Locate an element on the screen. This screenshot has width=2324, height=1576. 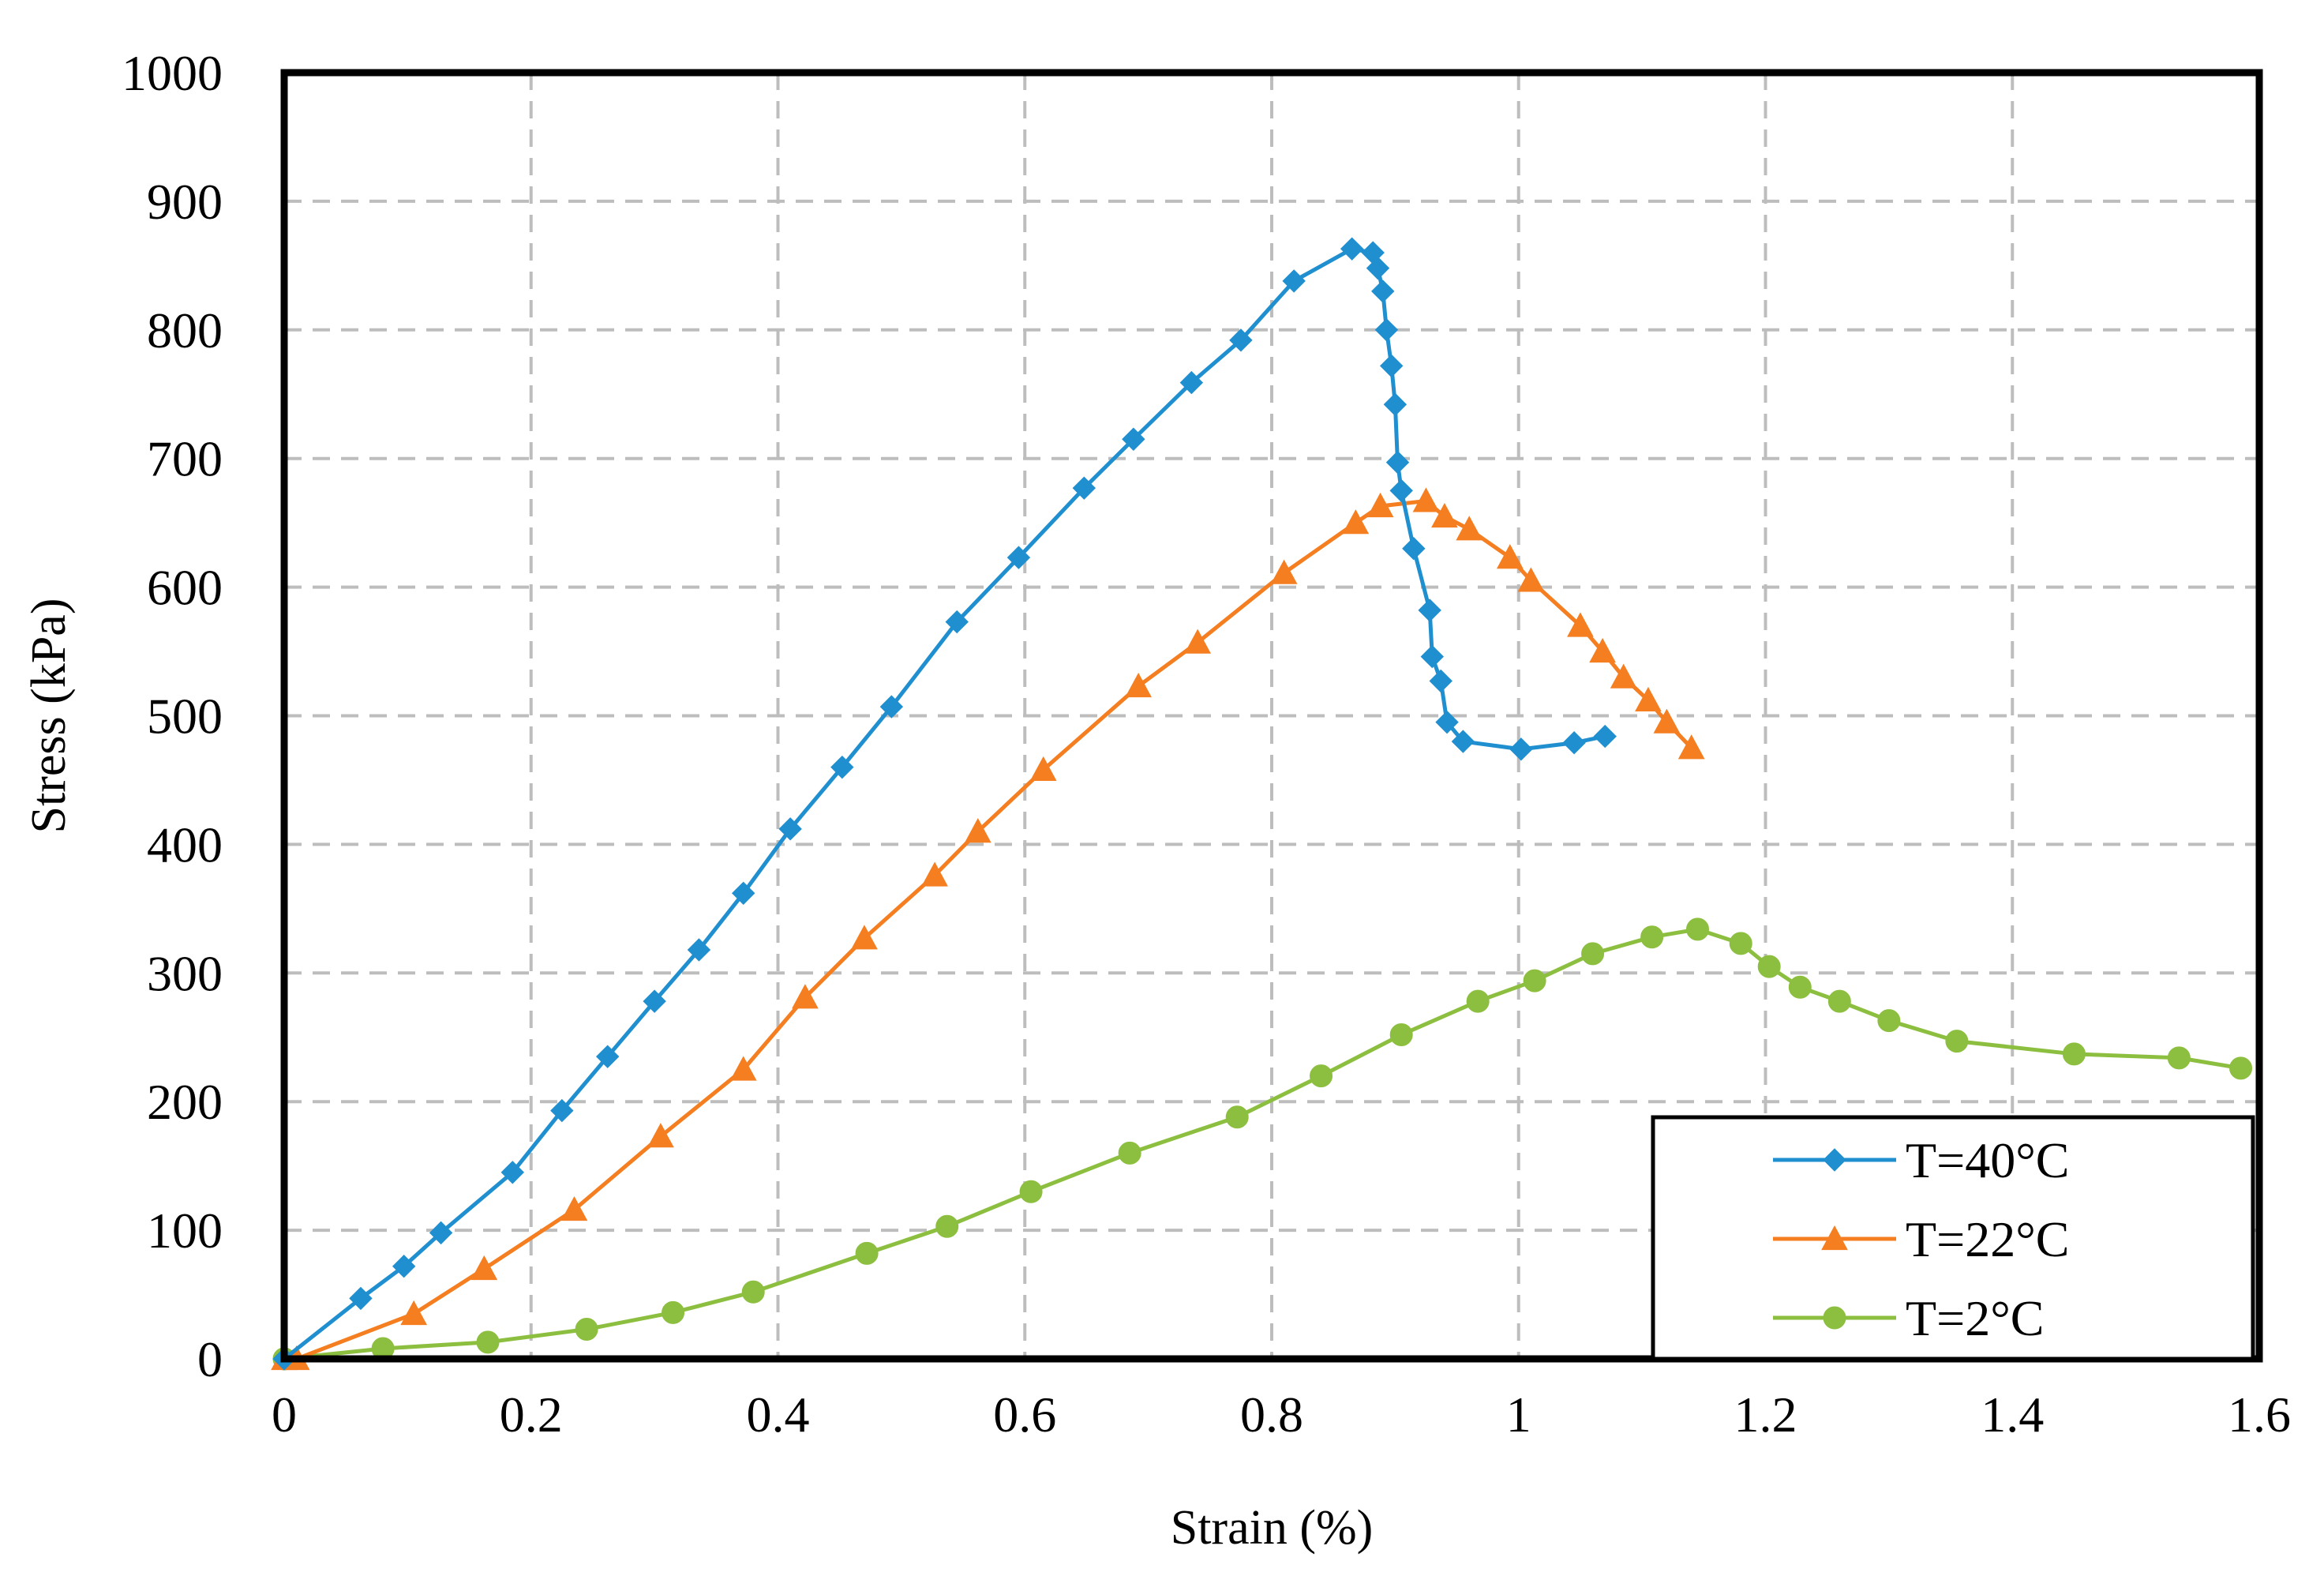
x-axis-ticks: 0 0.2 0.4 0.6 0.8 1 1.2 1.4 1.6 is located at coordinates (1281, 1415).